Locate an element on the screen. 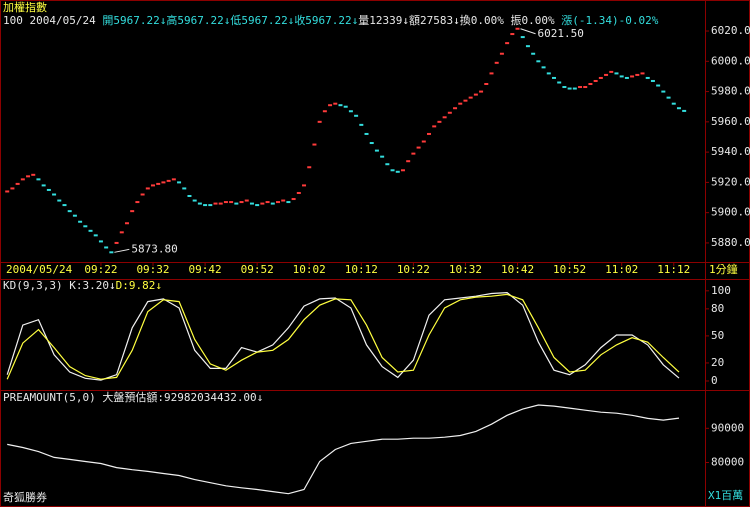 This screenshot has height=507, width=750. y-tick-label: 5940.00 is located at coordinates (730, 151).